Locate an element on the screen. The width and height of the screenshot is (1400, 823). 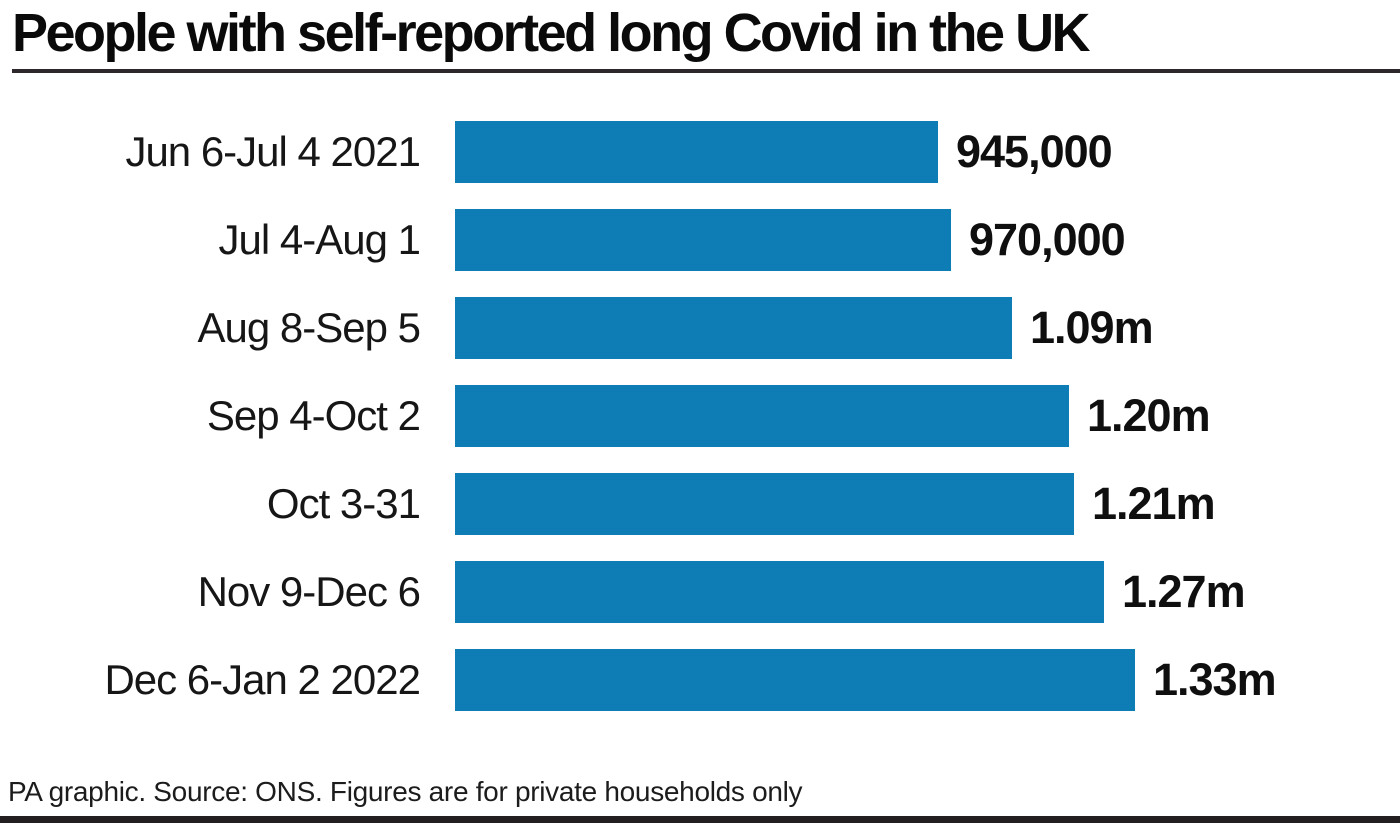
chart-row: Jul 4-Aug 1 970,000 is located at coordinates (700, 240).